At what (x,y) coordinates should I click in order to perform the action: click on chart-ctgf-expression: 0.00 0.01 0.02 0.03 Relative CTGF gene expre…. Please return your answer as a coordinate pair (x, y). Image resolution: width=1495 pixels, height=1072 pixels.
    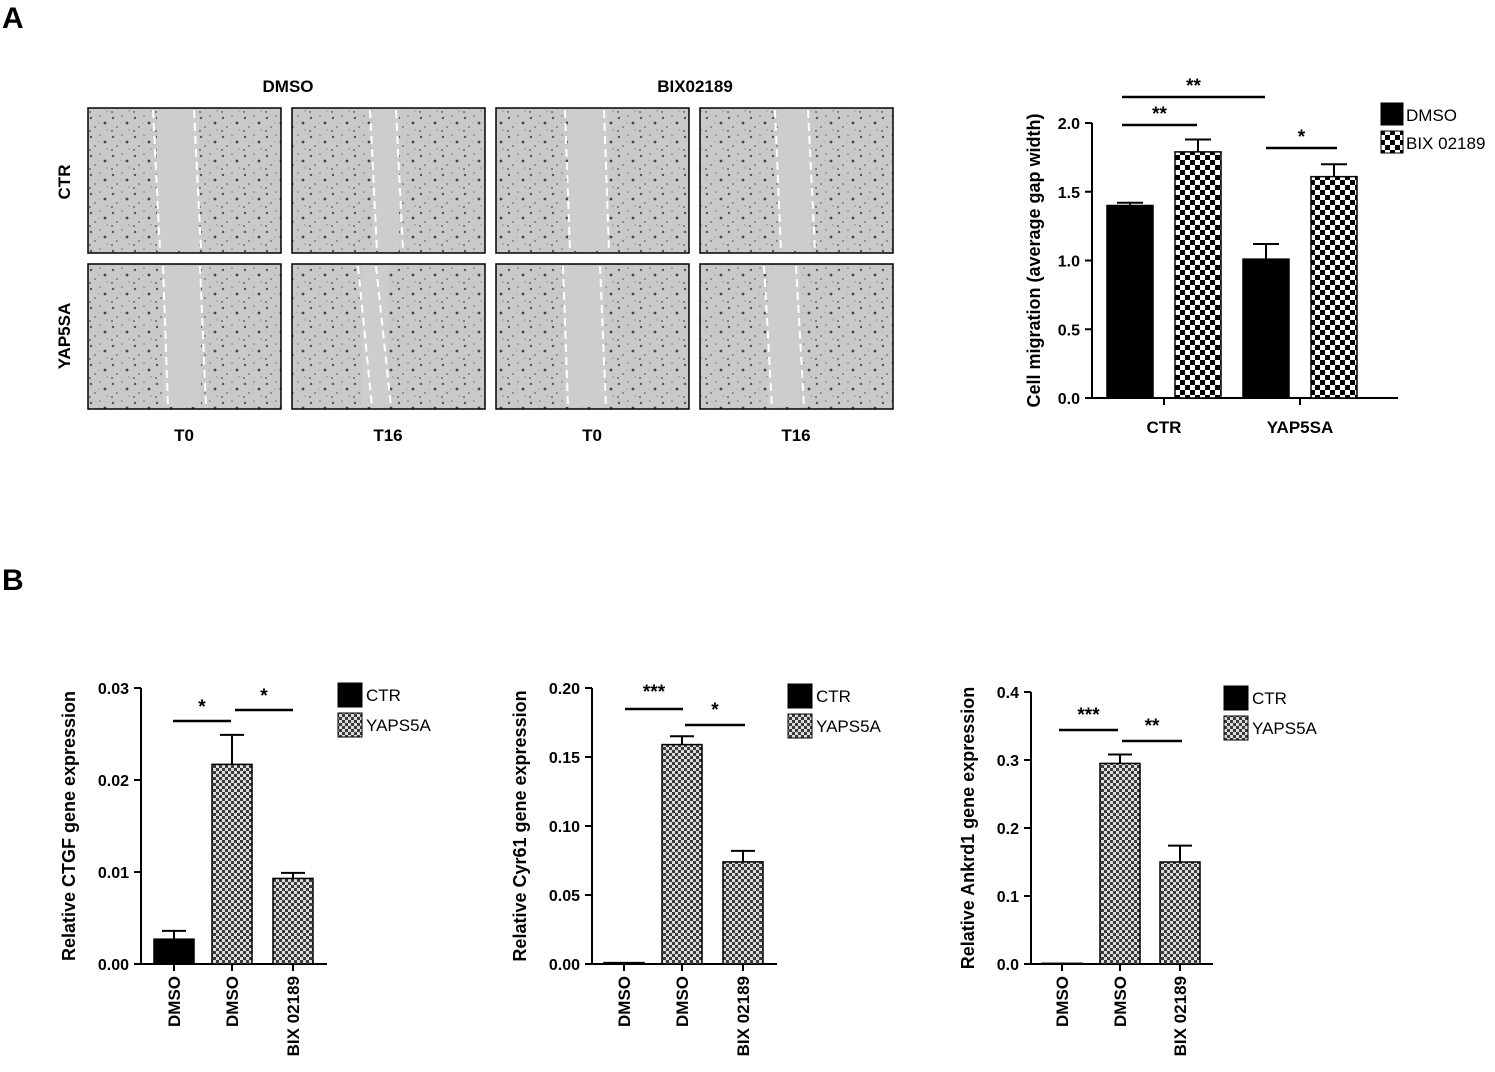
    Looking at the image, I should click on (245, 868).